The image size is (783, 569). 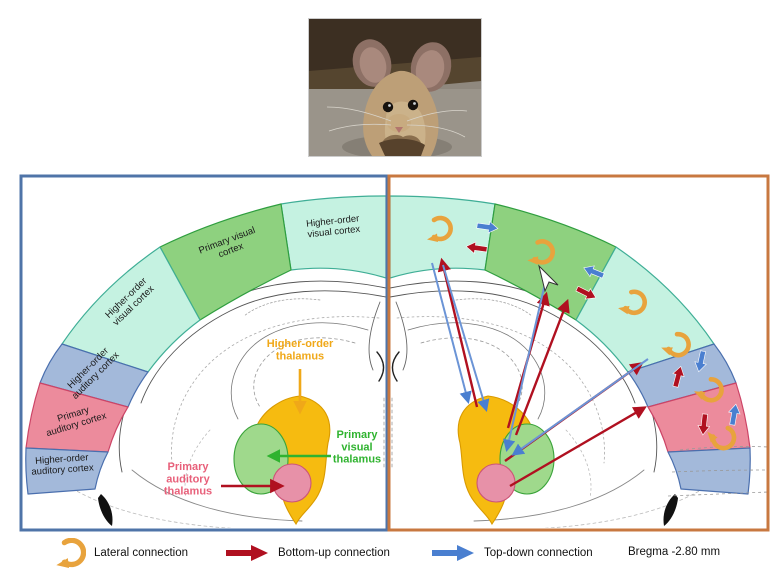 I want to click on legend-item-bottom-up: Bottom-up connection, so click(x=307, y=553).